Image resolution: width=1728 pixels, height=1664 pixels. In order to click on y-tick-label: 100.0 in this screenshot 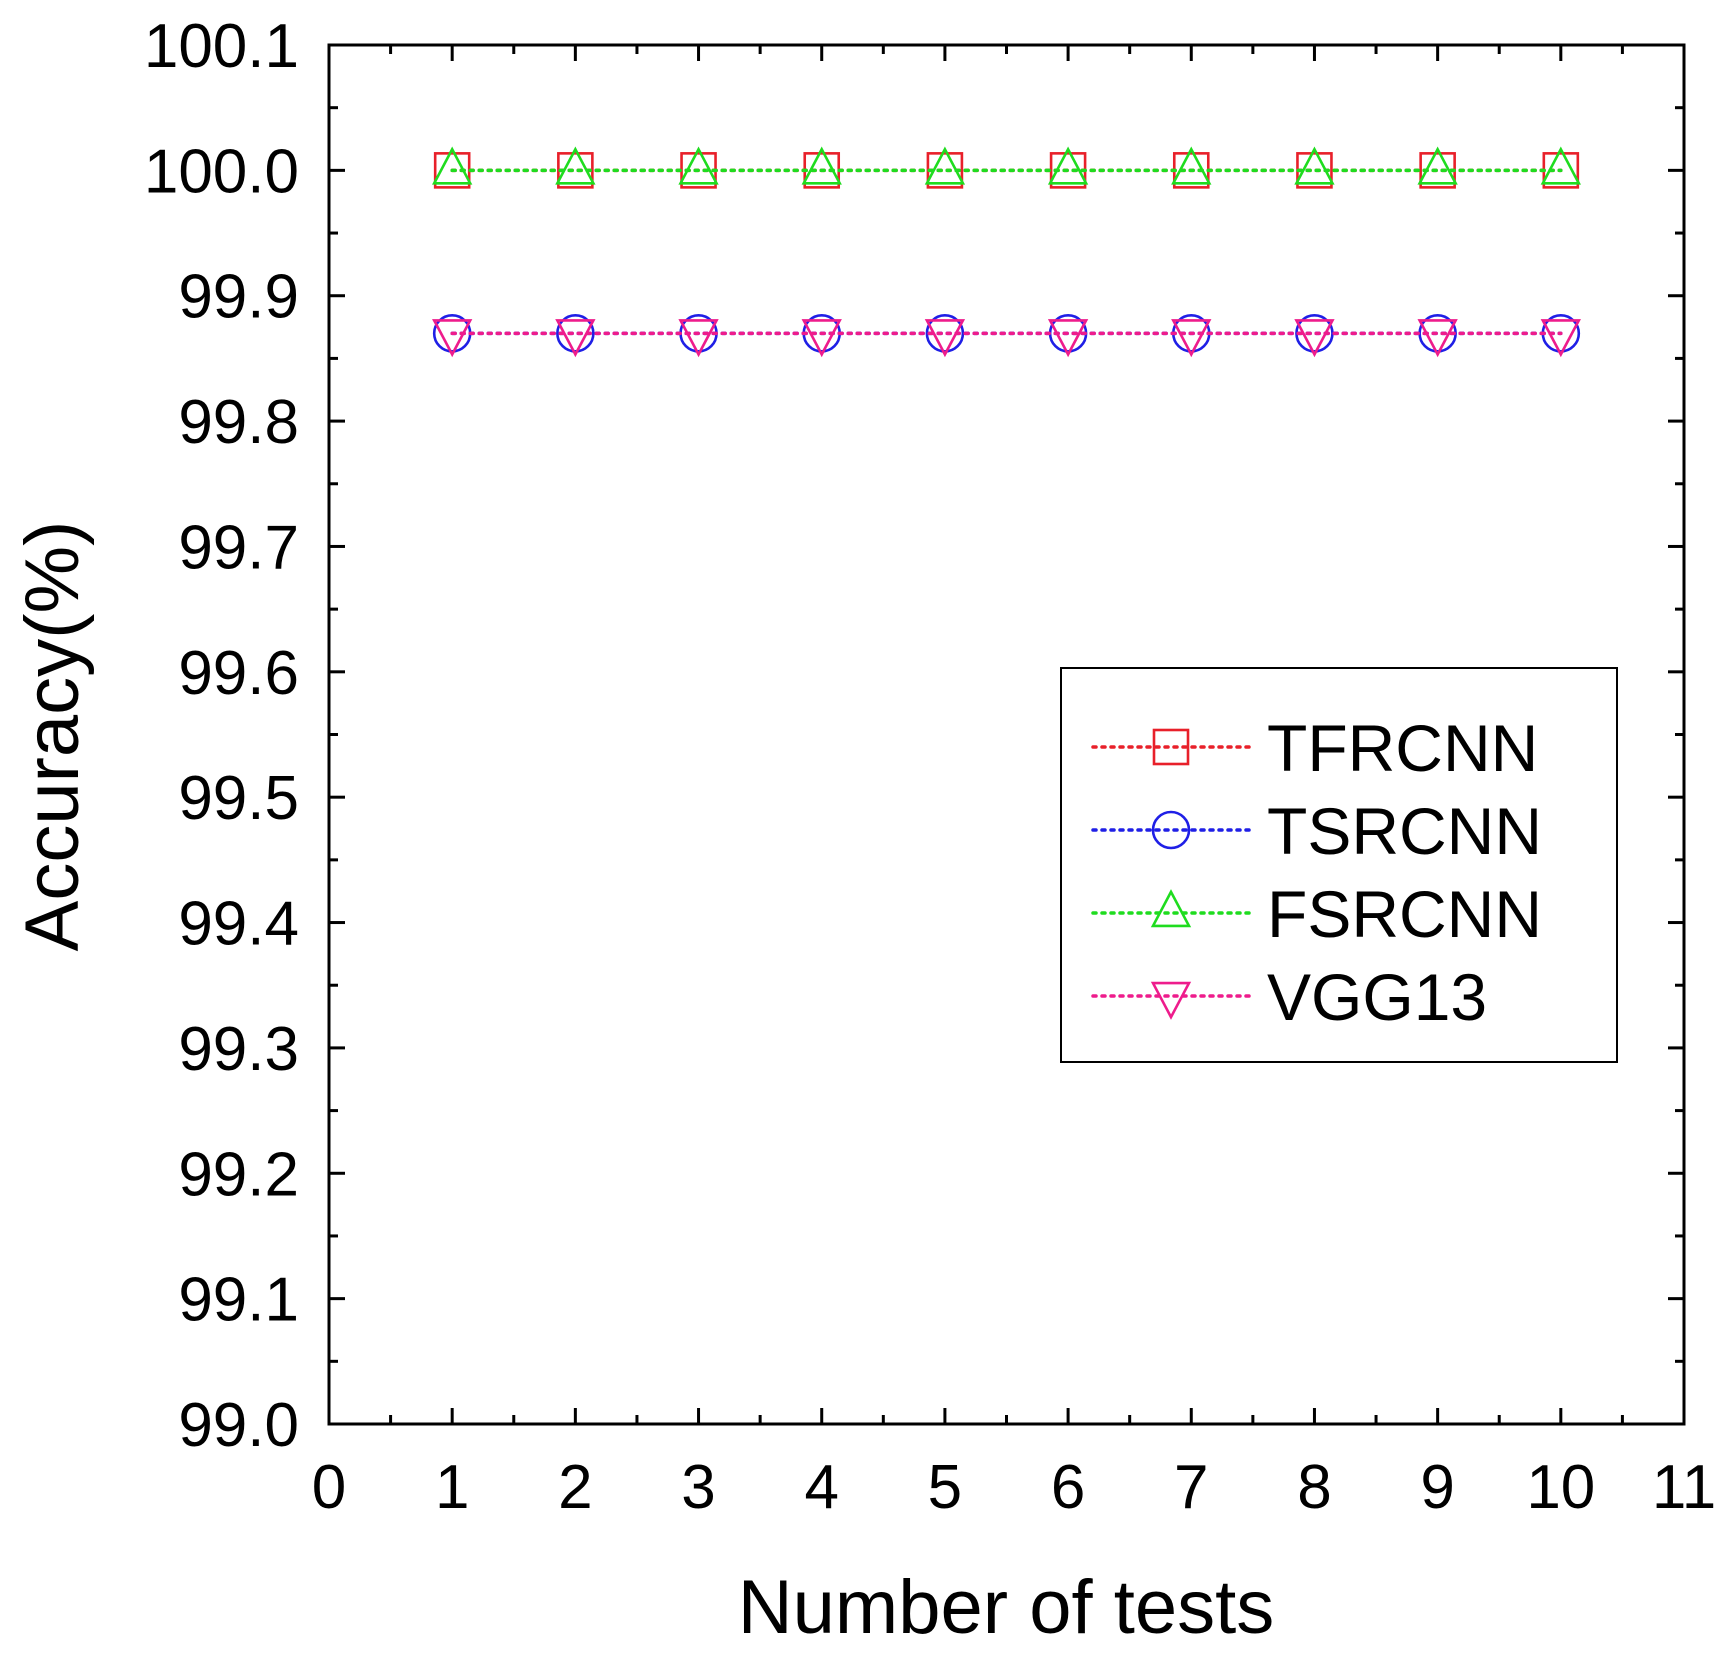, I will do `click(221, 171)`.